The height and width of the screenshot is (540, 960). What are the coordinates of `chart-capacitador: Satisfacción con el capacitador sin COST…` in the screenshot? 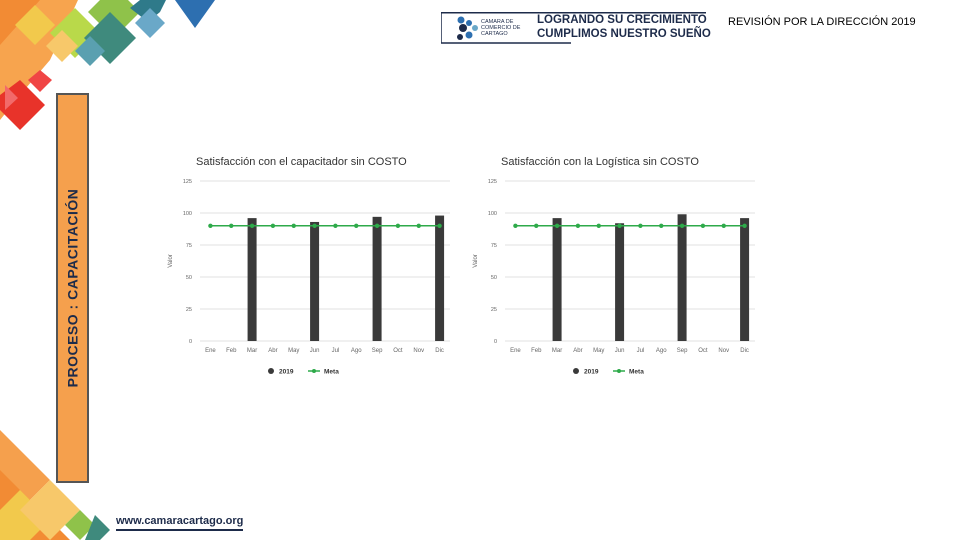 It's located at (310, 267).